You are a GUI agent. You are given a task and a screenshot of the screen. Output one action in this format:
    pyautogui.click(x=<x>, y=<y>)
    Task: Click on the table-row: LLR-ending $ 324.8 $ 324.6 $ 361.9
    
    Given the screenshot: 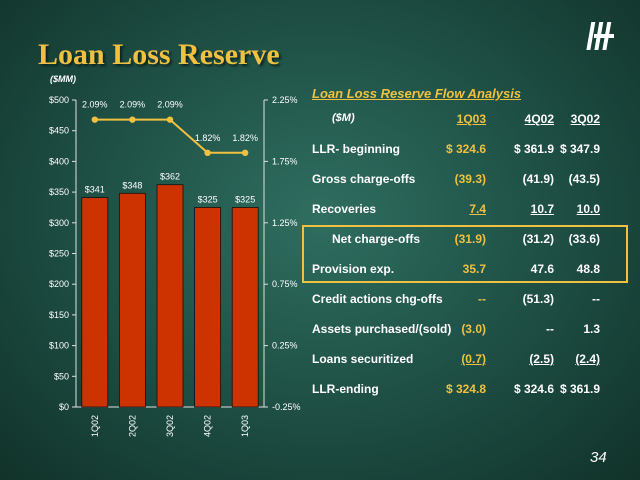 What is the action you would take?
    pyautogui.click(x=470, y=391)
    